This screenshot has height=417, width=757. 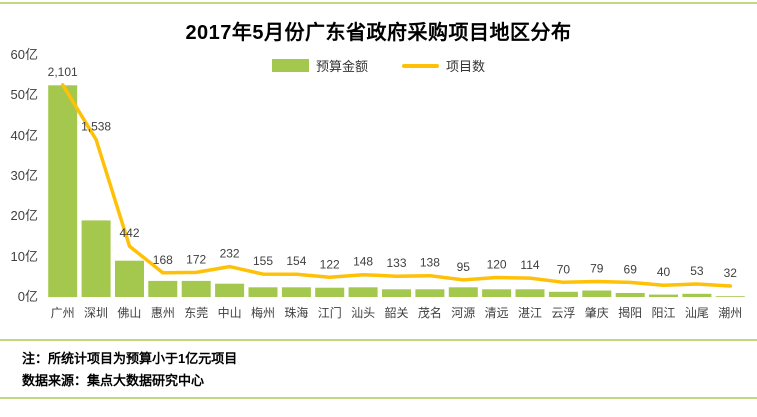 I want to click on projects-value-label: 138, so click(x=430, y=263).